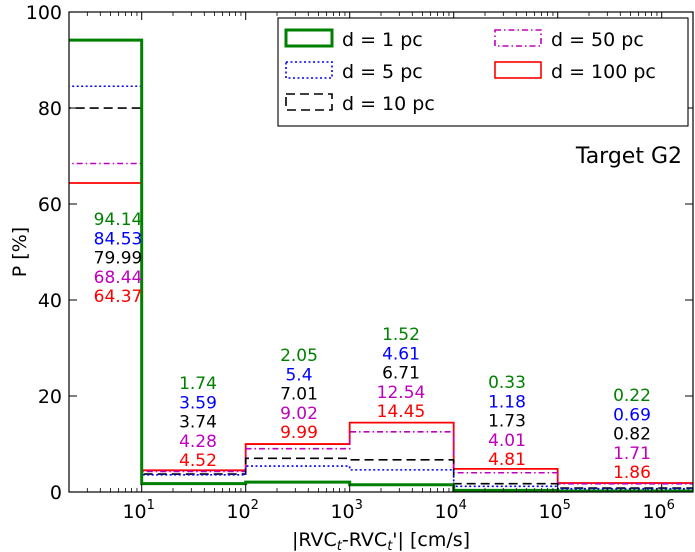  I want to click on data-label-bin6-series2: 0.69, so click(632, 415).